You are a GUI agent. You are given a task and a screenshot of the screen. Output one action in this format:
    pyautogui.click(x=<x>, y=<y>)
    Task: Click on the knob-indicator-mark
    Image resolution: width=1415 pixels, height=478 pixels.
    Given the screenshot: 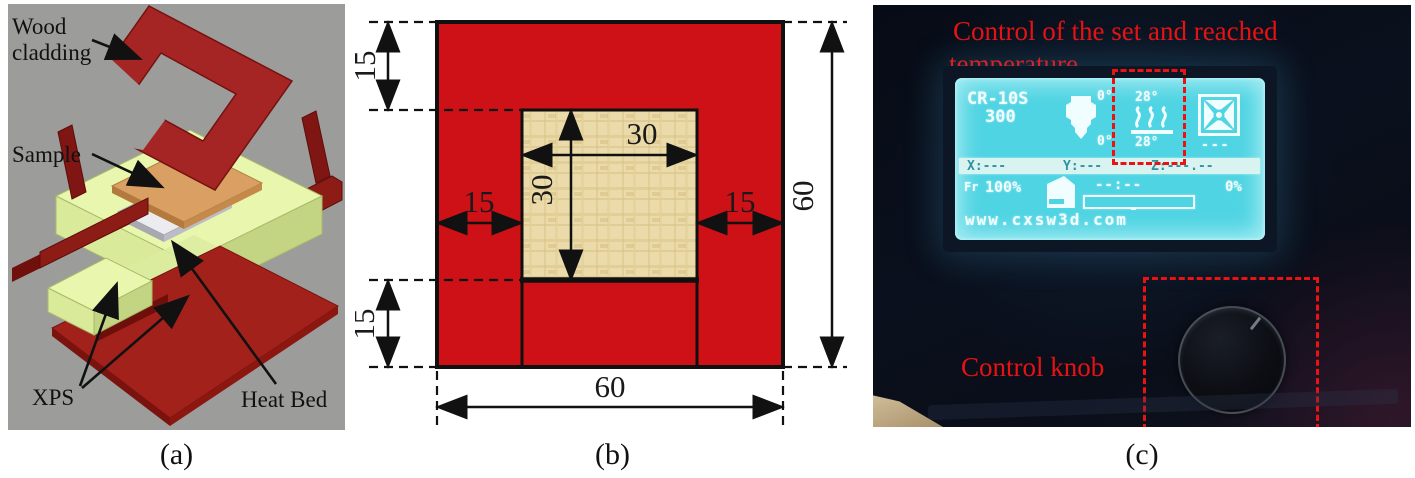 What is the action you would take?
    pyautogui.click(x=1255, y=323)
    